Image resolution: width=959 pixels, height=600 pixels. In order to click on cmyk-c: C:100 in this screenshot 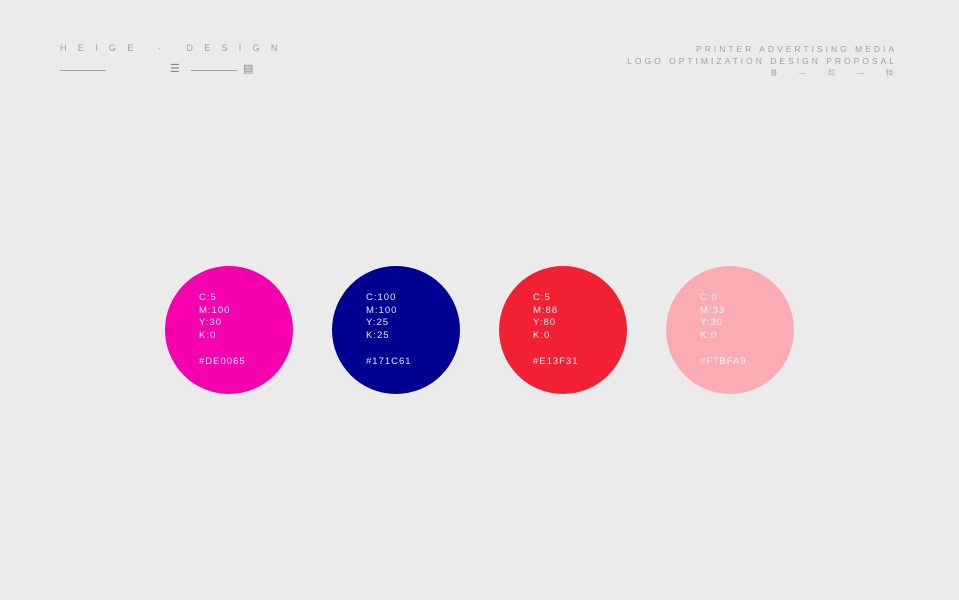, I will do `click(381, 297)`.